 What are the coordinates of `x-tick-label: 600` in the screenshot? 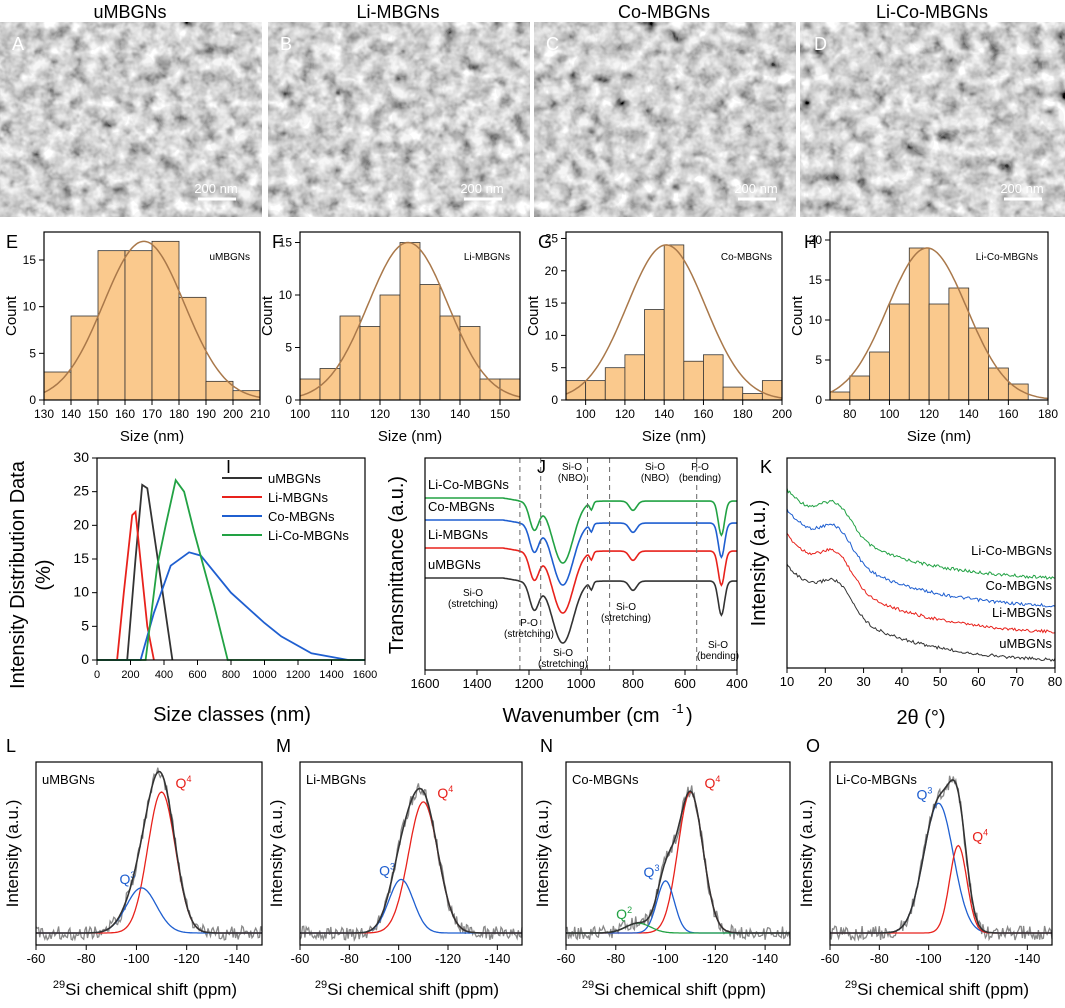 It's located at (685, 683).